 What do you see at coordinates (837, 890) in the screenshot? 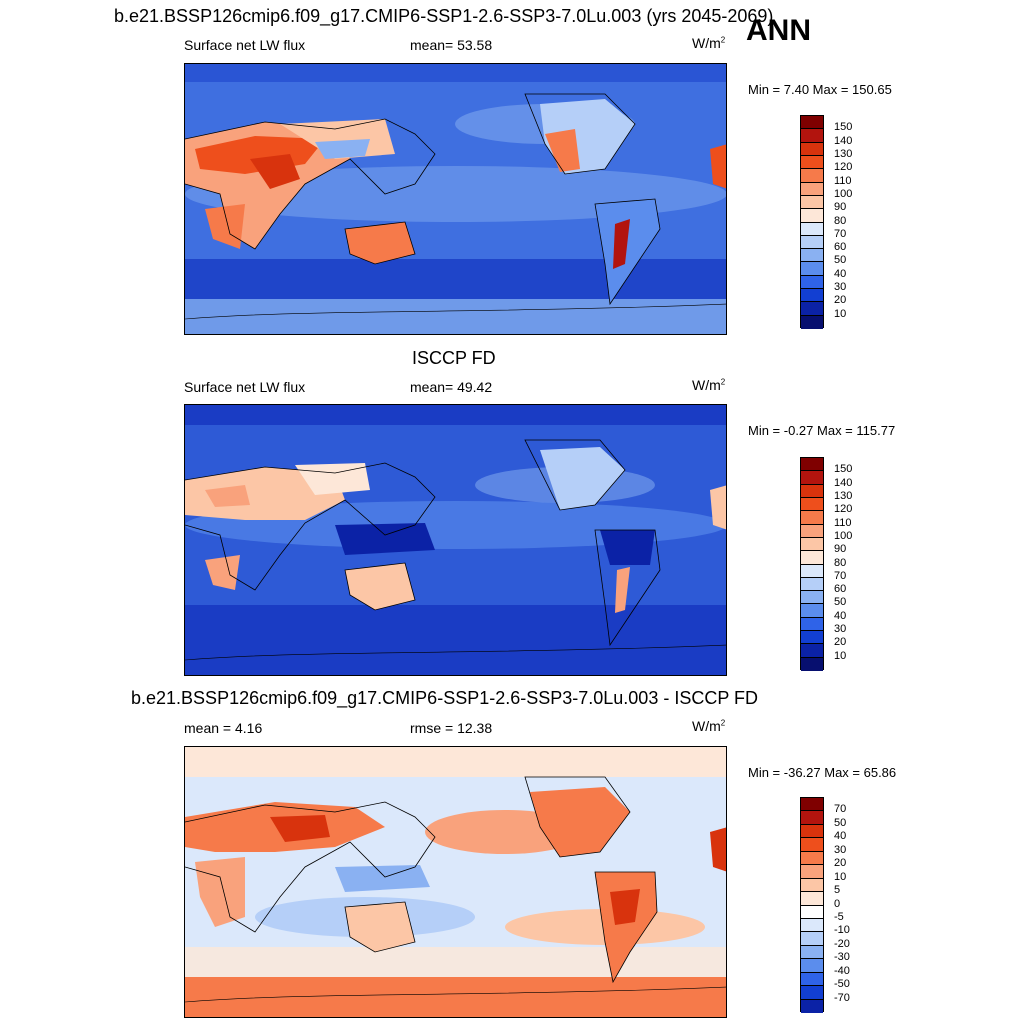
I see `colorbar-tick-label: 5` at bounding box center [837, 890].